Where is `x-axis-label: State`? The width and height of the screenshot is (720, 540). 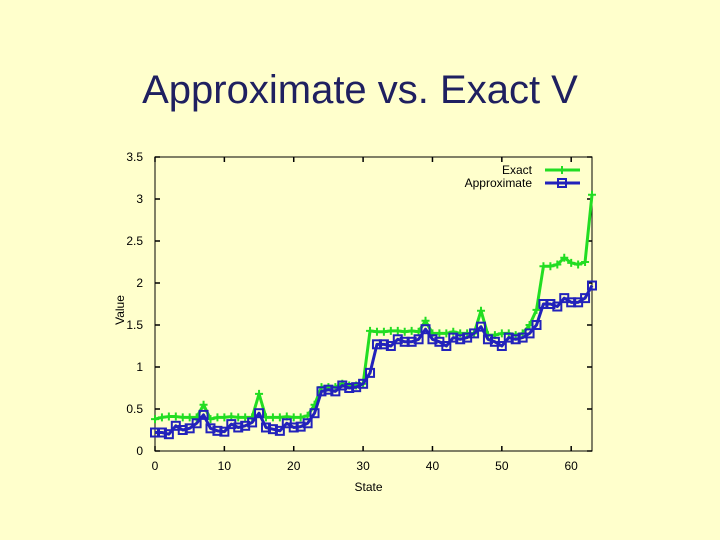
x-axis-label: State is located at coordinates (368, 487).